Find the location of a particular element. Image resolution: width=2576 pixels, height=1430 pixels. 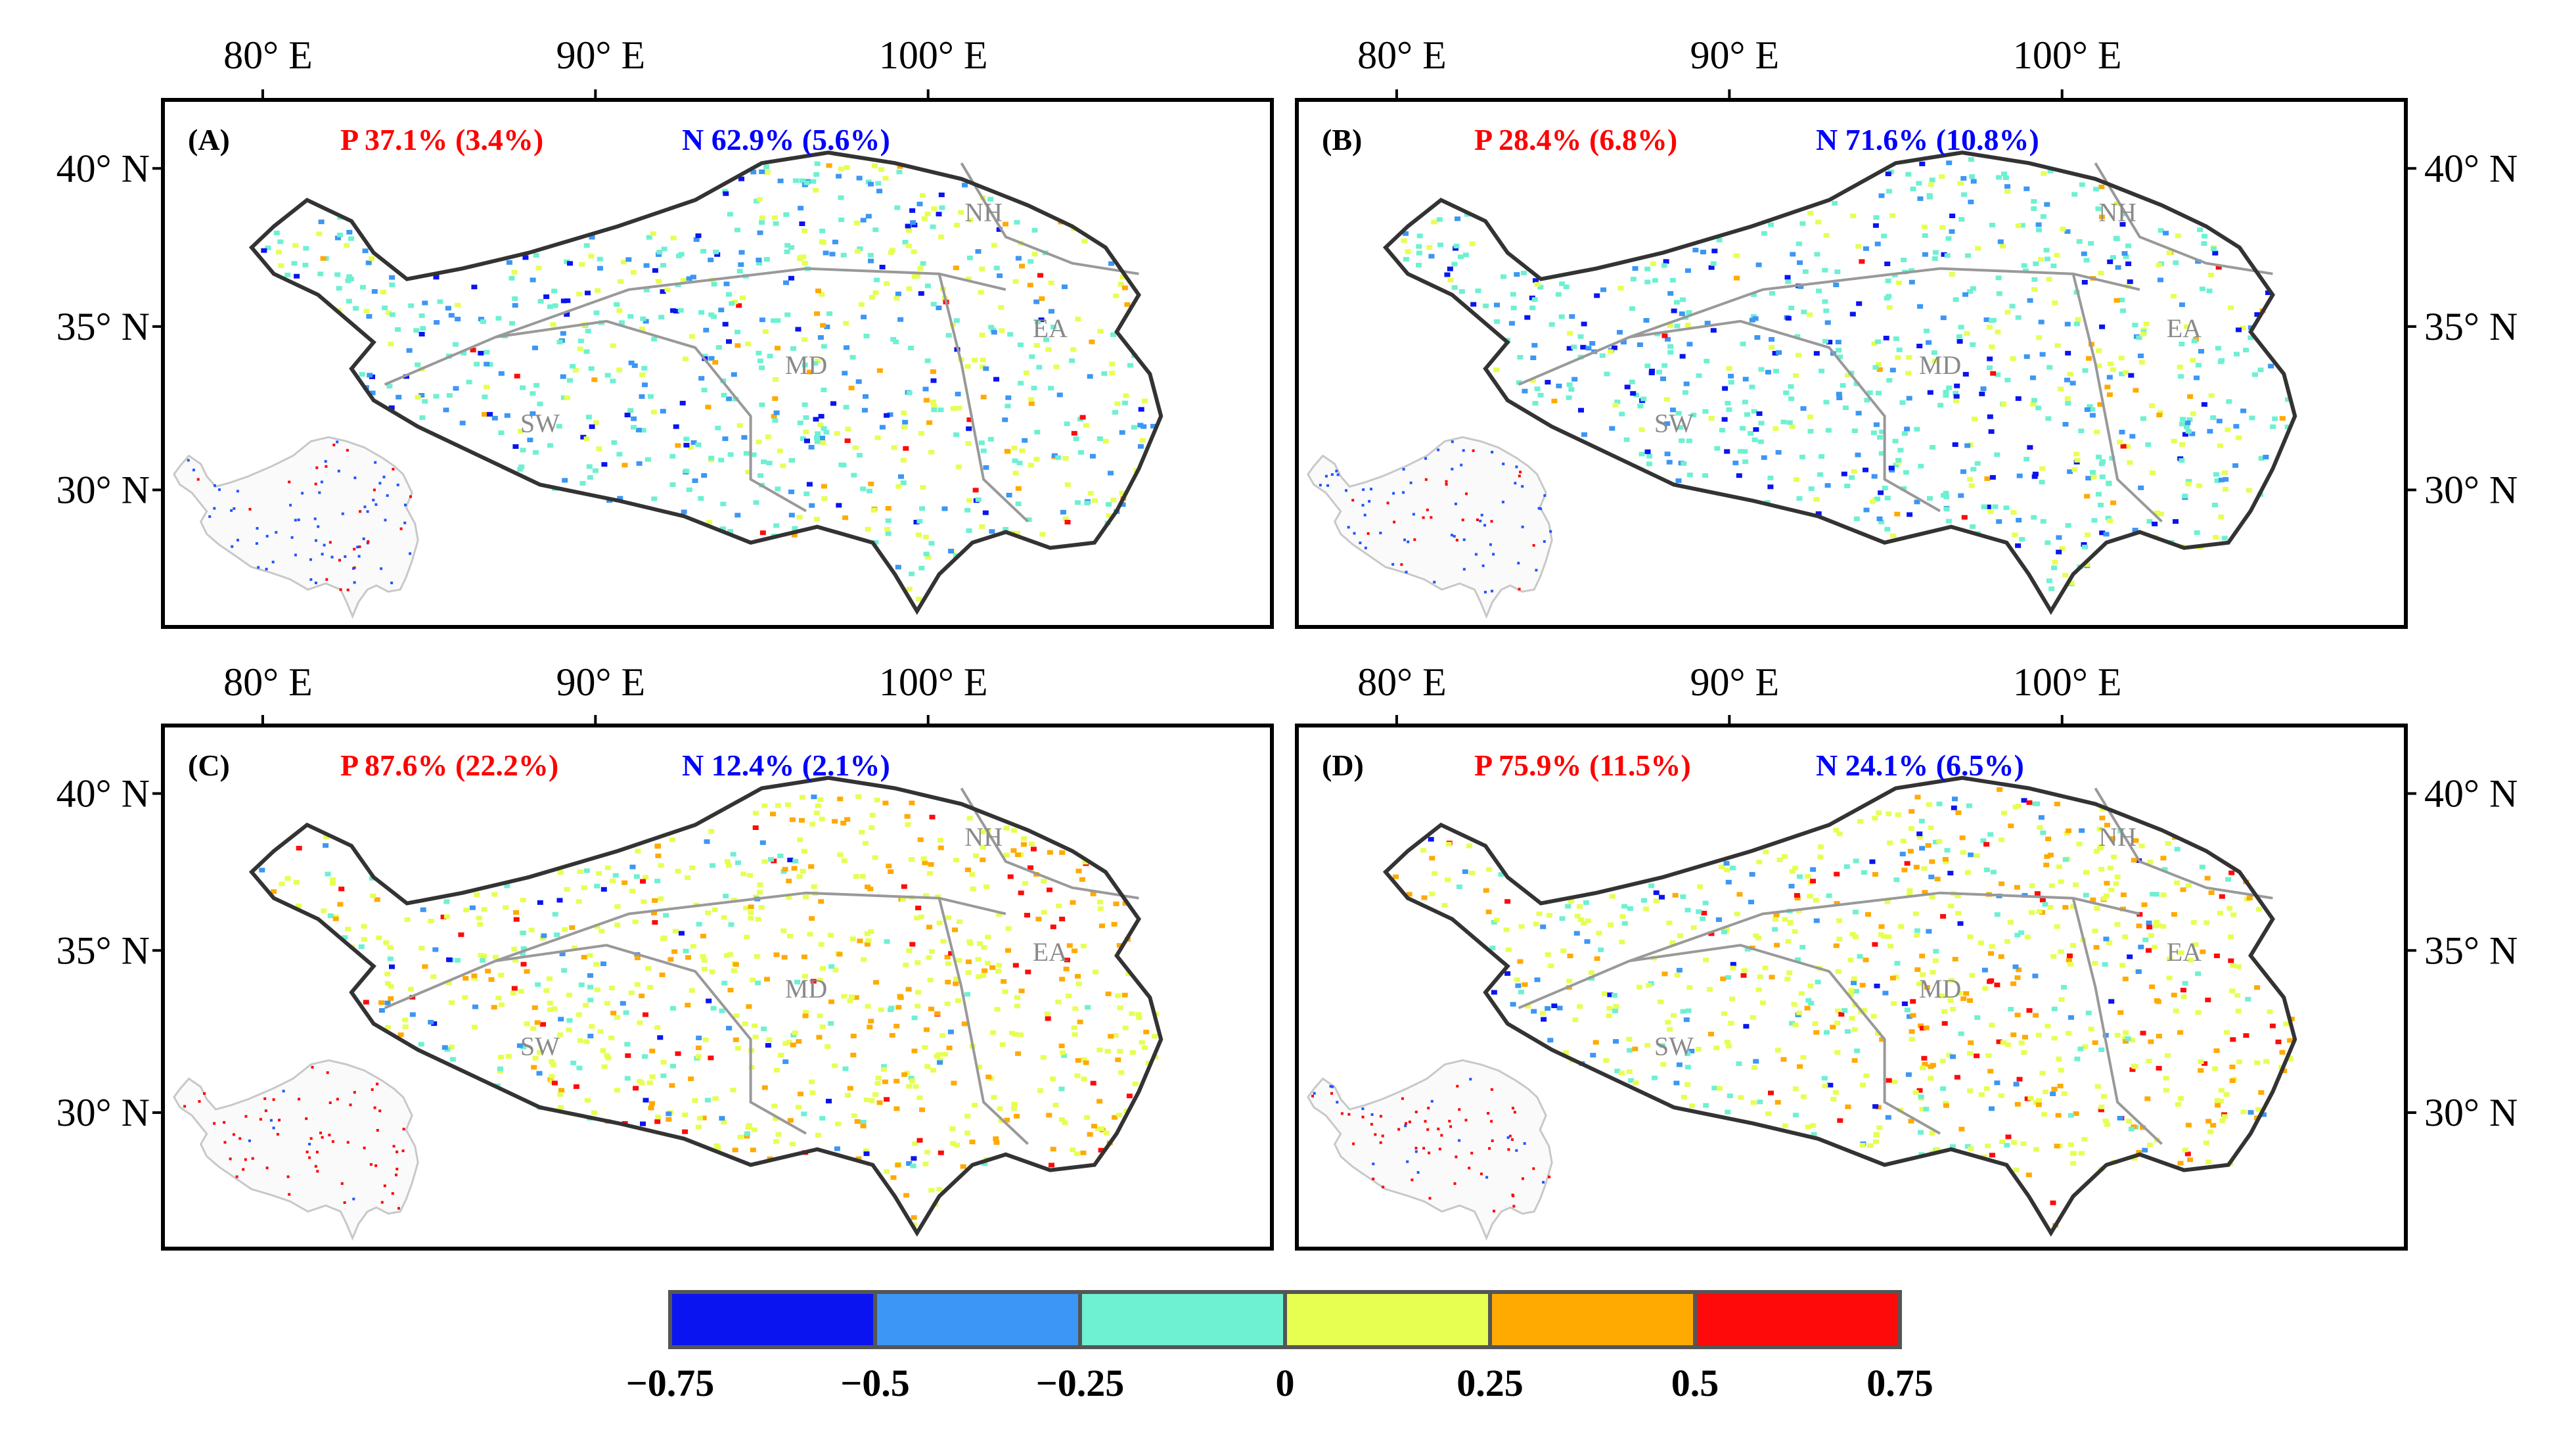

colorbar-tick-label: 0.75 is located at coordinates (1899, 1383).